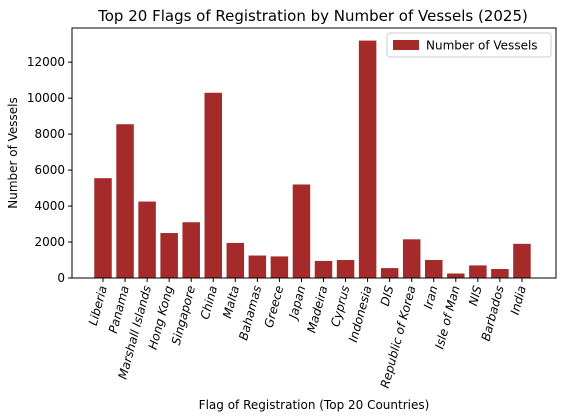 The width and height of the screenshot is (562, 419). I want to click on y-tick-label: 6000, so click(49, 170).